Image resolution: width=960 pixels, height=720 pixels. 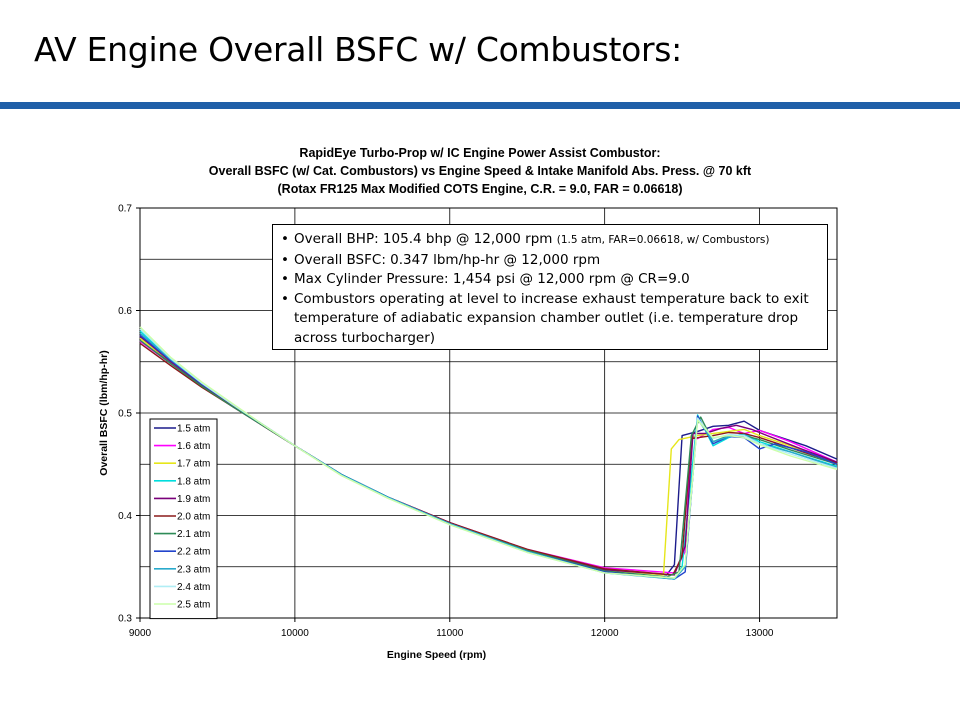 What do you see at coordinates (193, 552) in the screenshot?
I see `legend-label: 2.2 atm` at bounding box center [193, 552].